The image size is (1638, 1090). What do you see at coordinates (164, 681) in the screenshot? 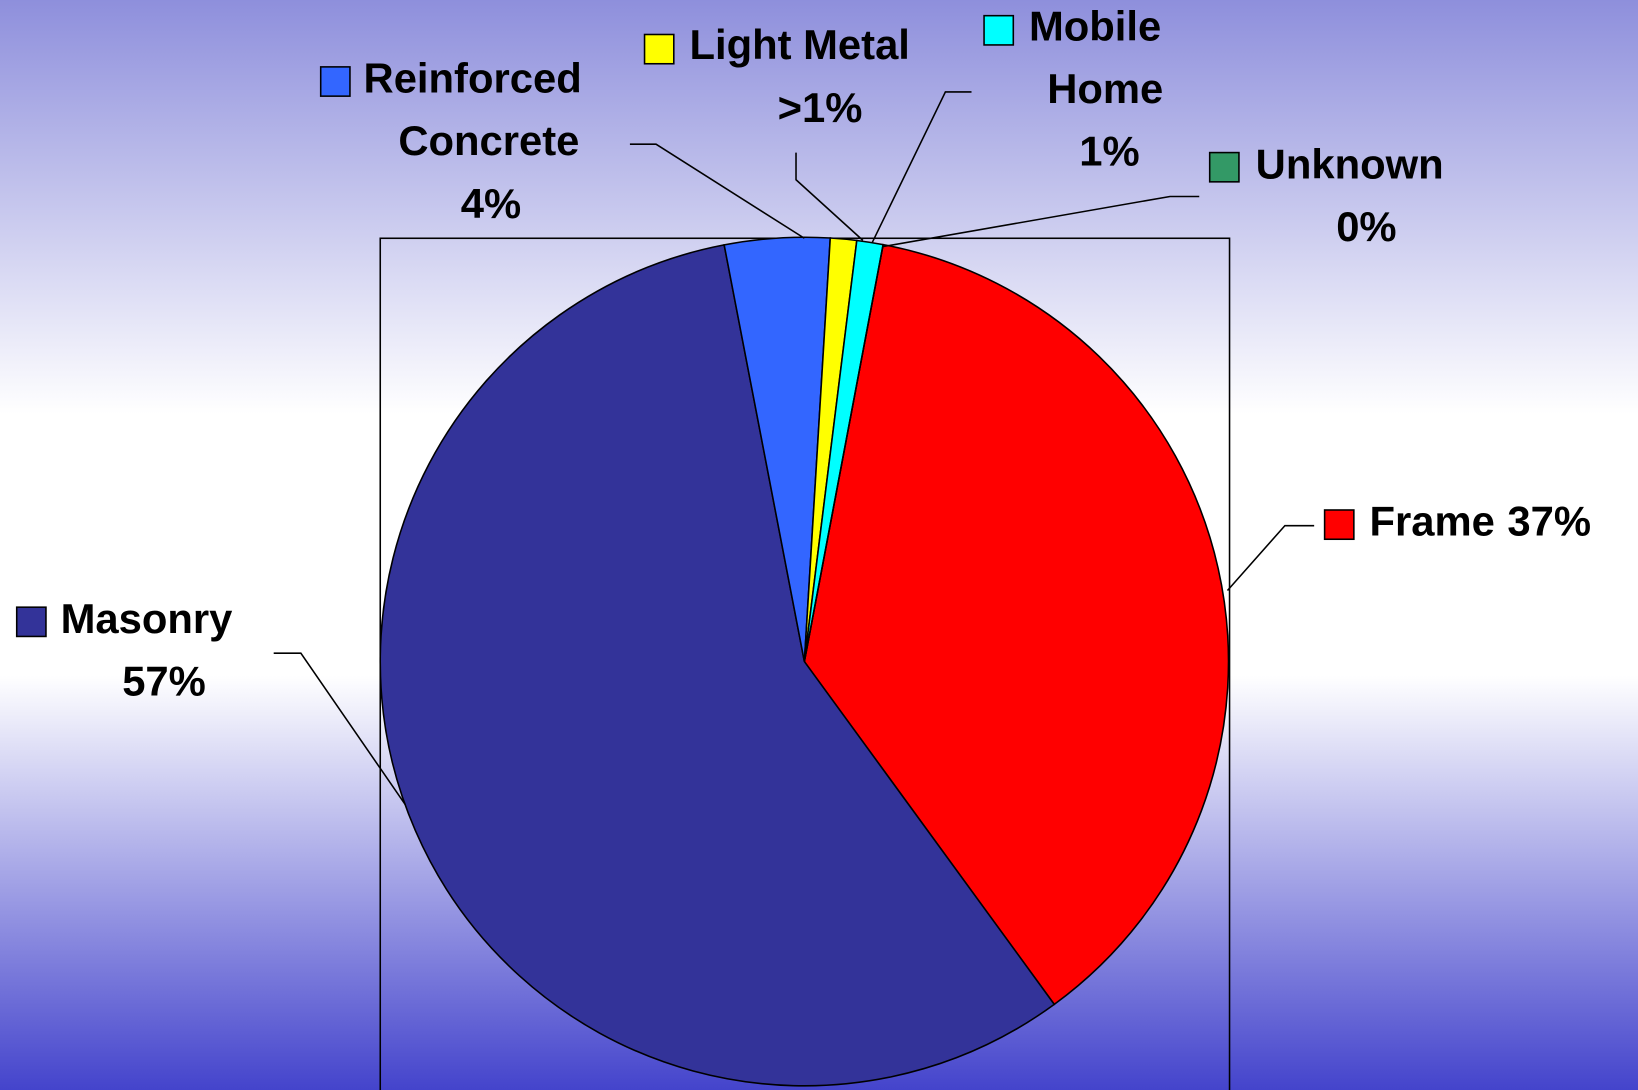
I see `value-label: 57%` at bounding box center [164, 681].